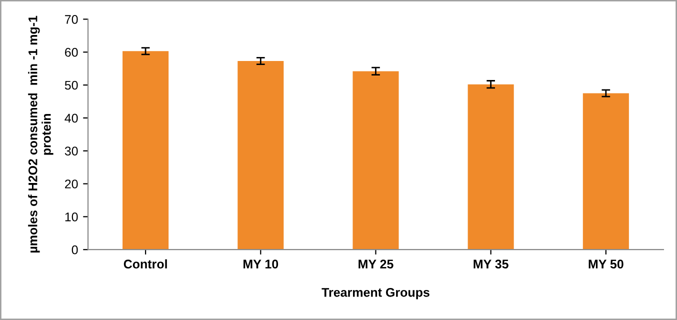 The image size is (677, 320). What do you see at coordinates (71, 52) in the screenshot?
I see `y-tick-label: 60` at bounding box center [71, 52].